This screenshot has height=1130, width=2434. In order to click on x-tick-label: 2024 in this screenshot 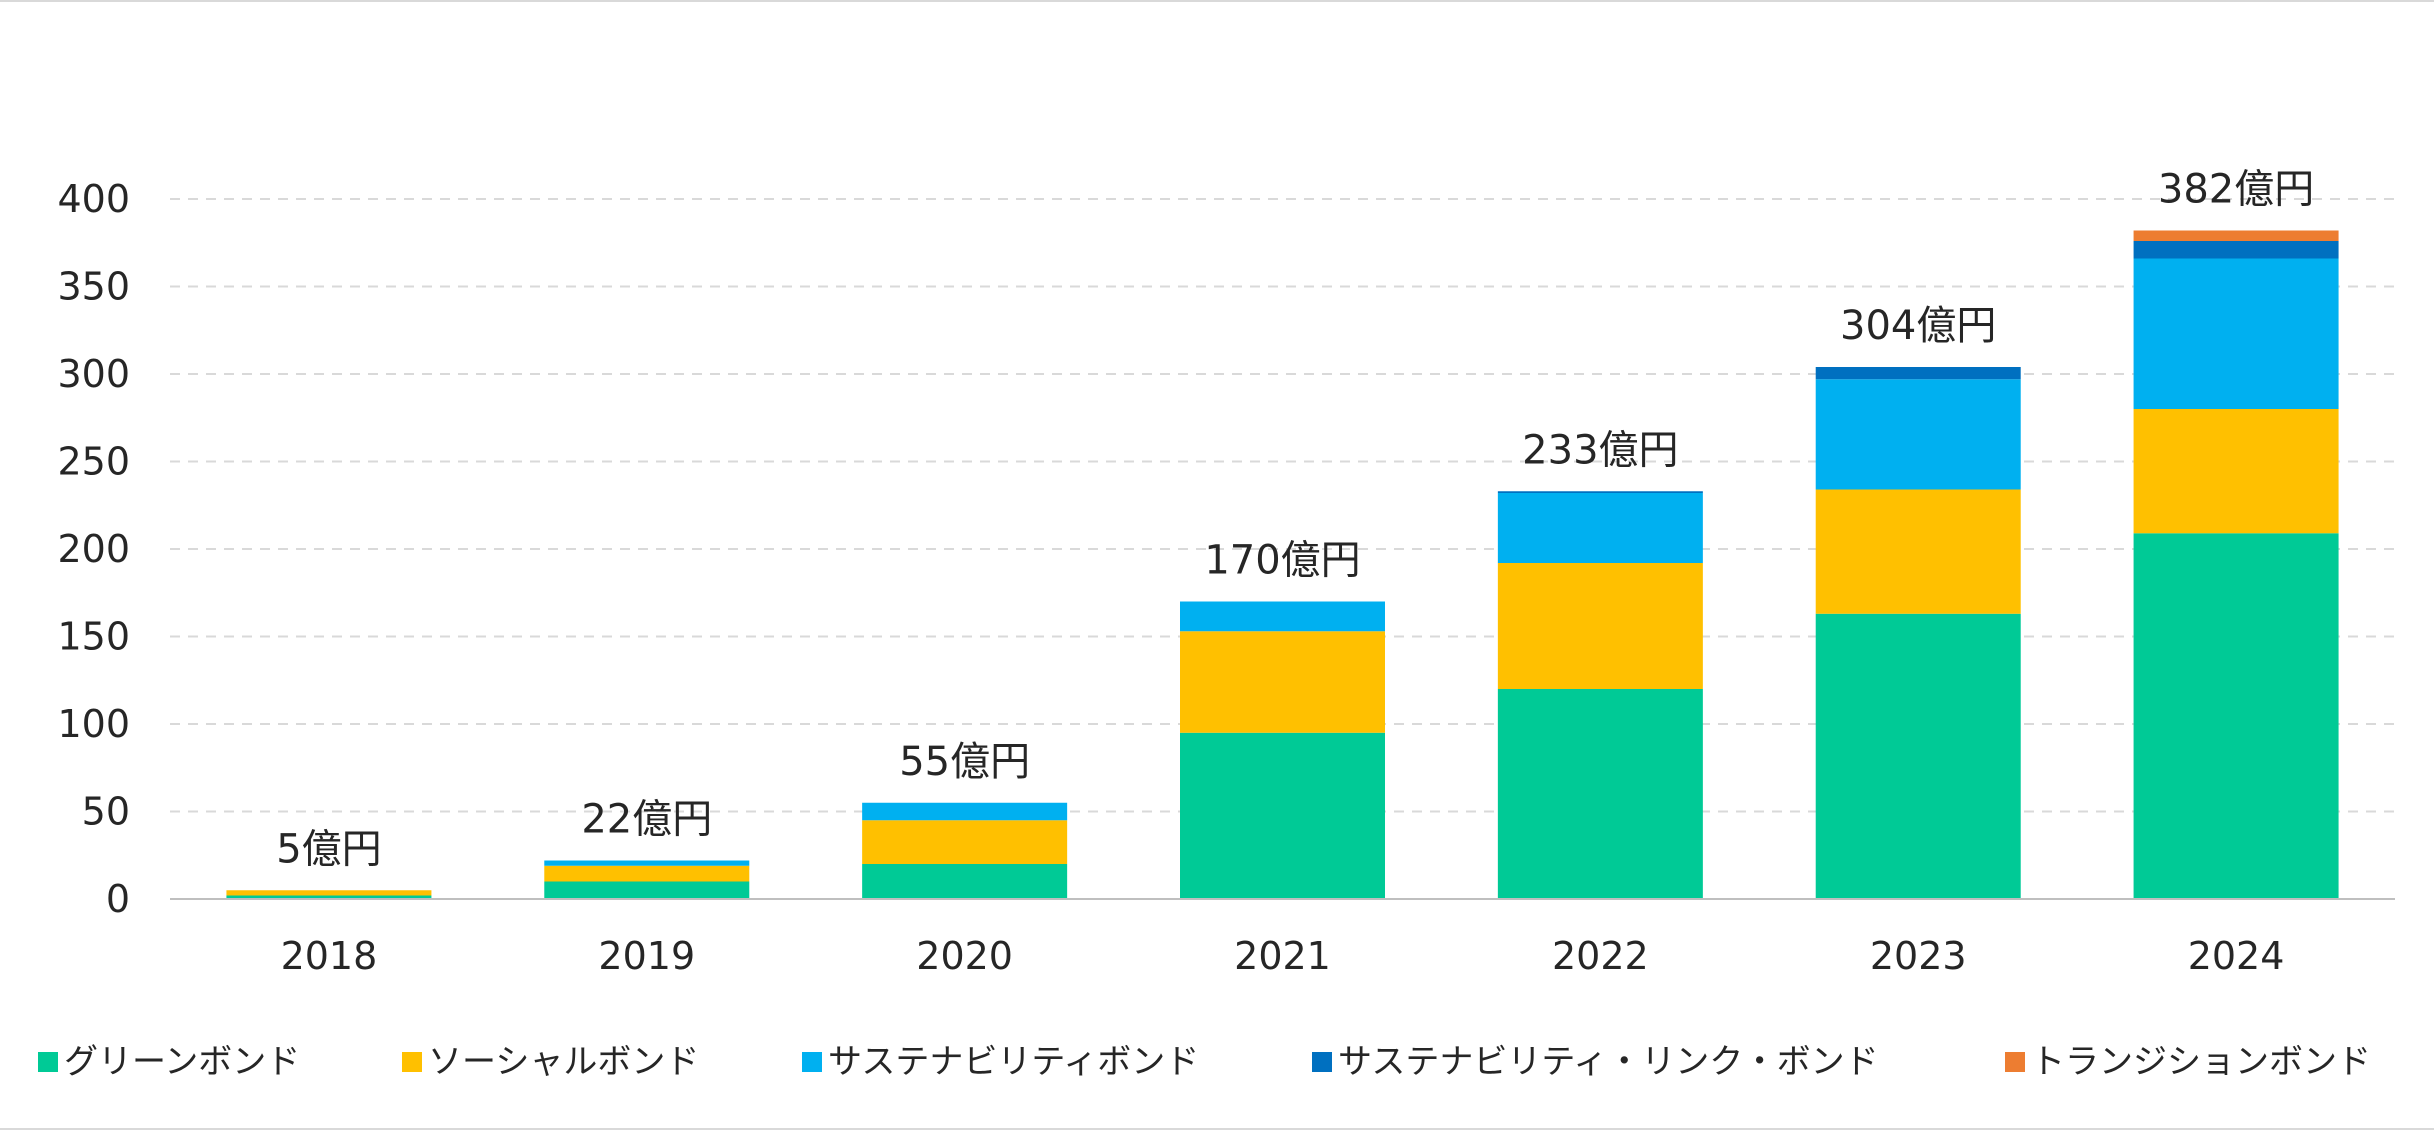, I will do `click(2236, 956)`.